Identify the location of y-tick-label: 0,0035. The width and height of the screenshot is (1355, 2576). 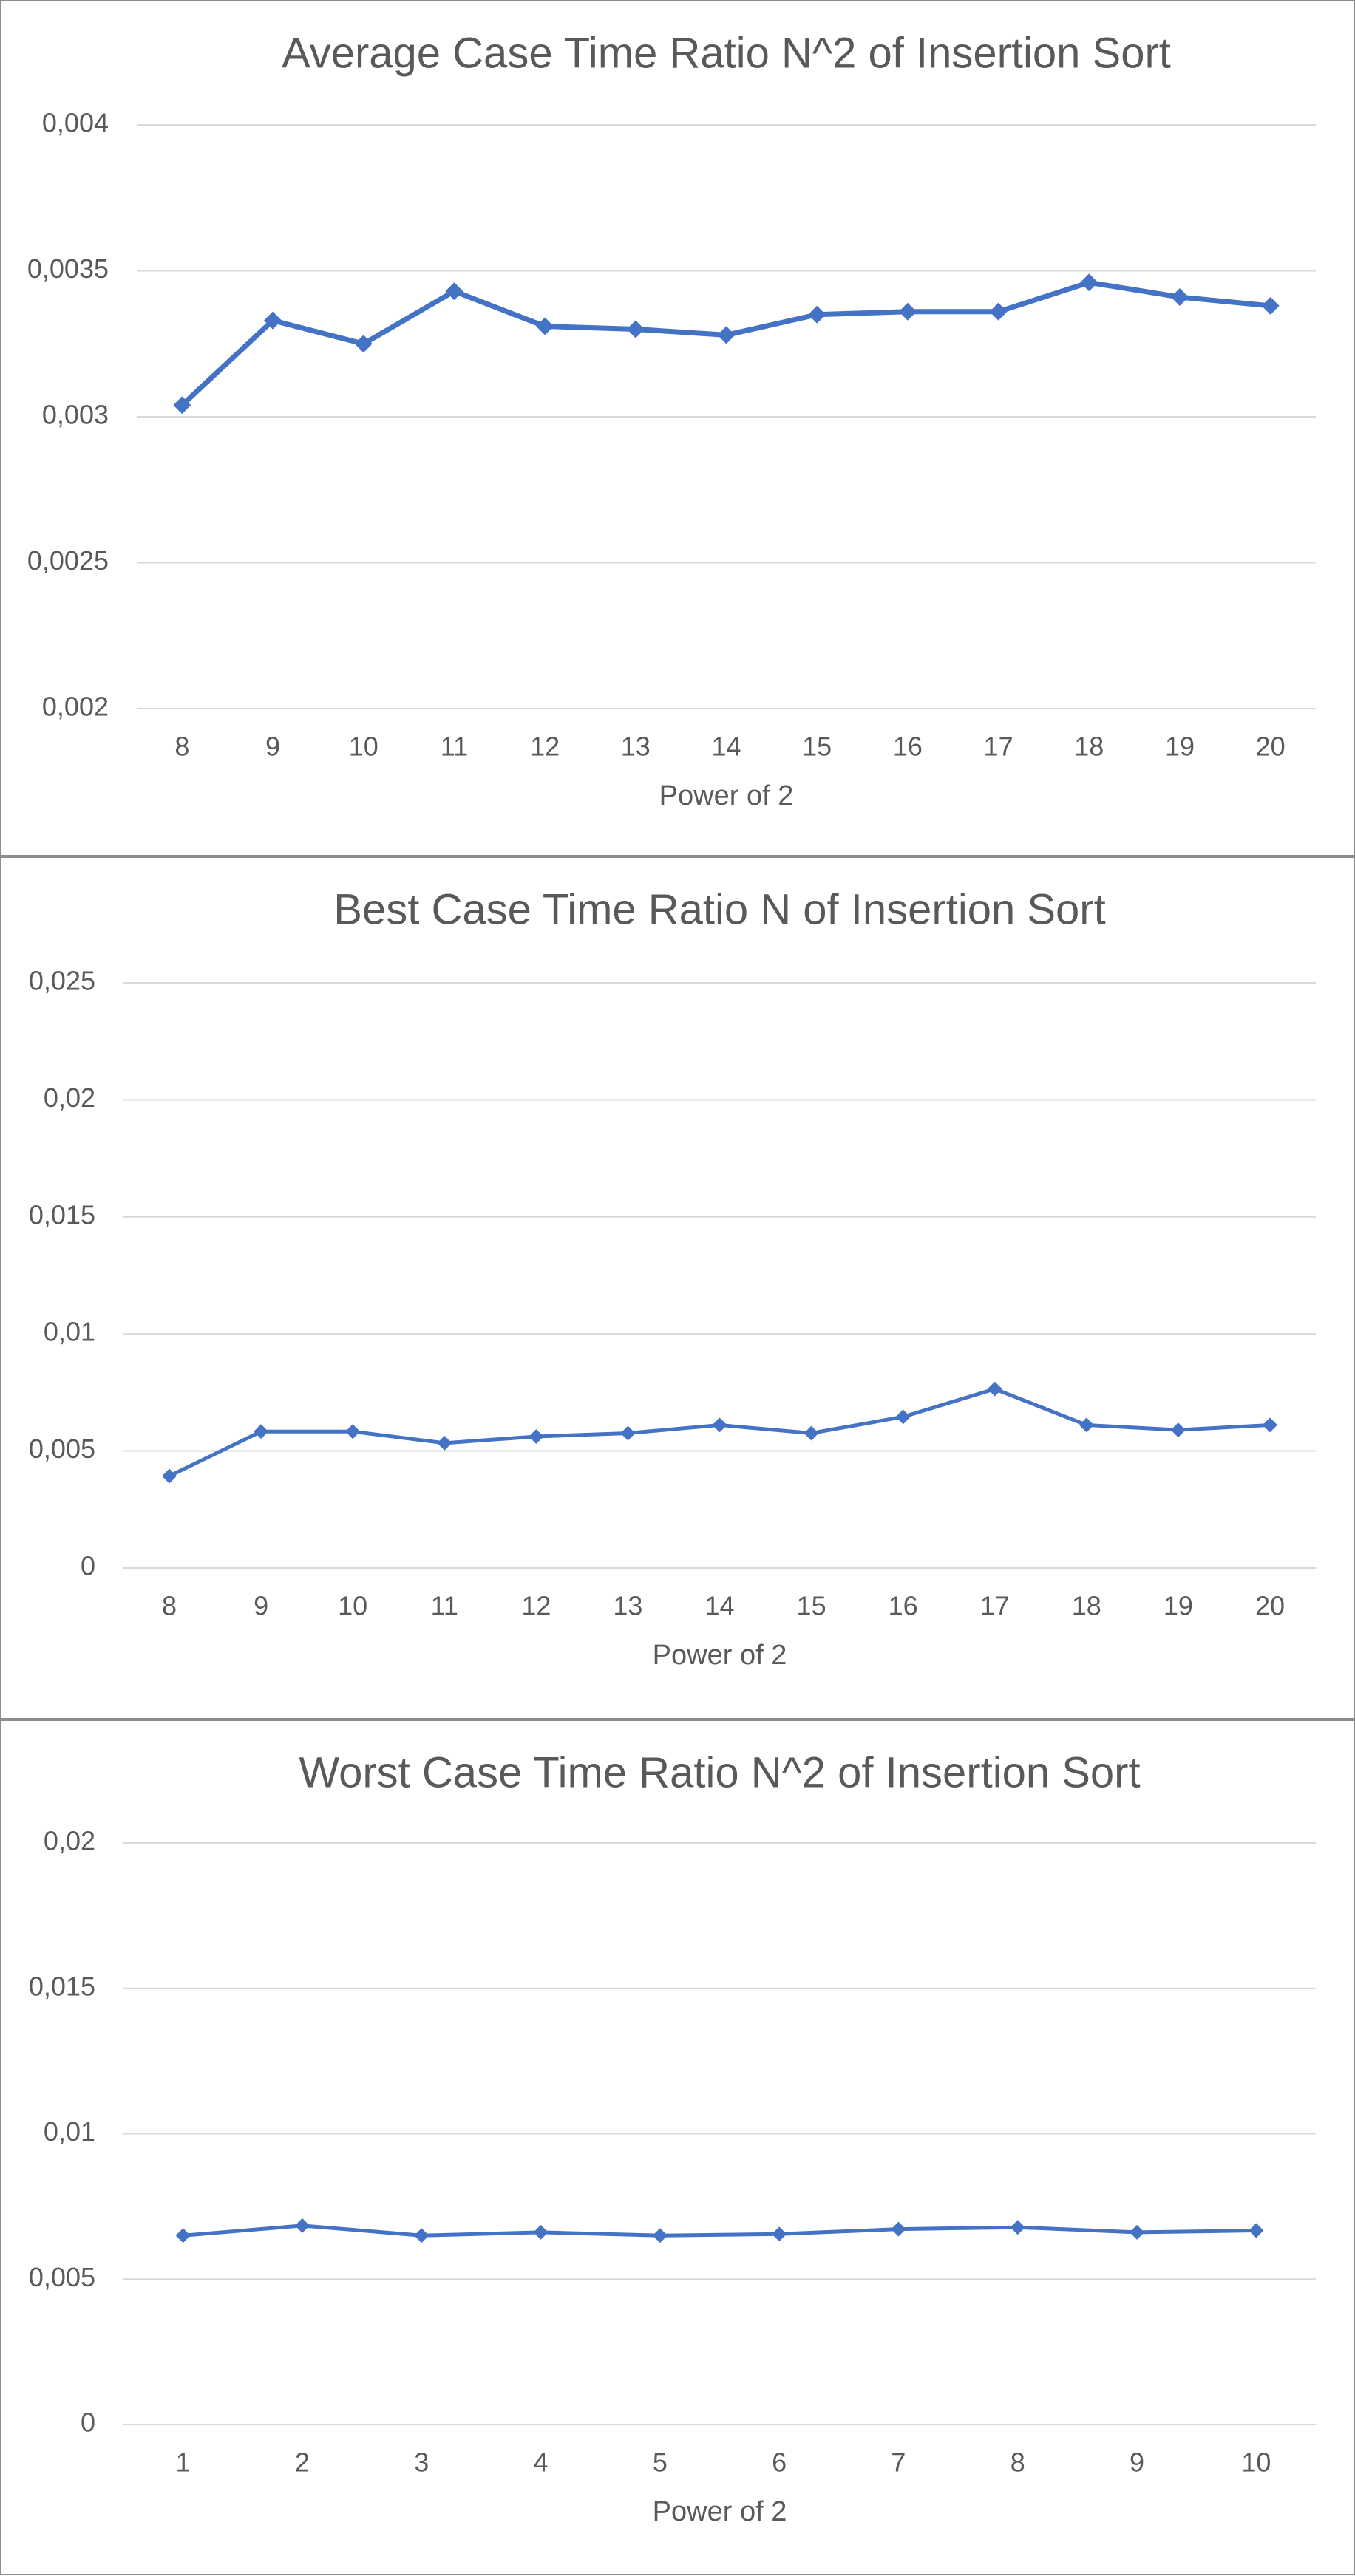
(68, 268).